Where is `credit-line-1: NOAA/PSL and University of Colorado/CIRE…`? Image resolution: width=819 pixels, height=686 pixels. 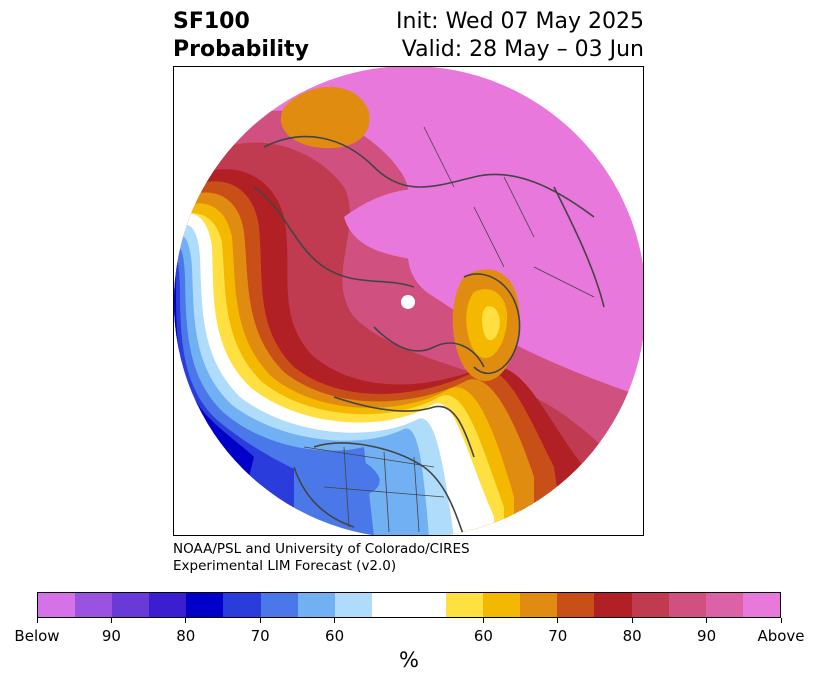 credit-line-1: NOAA/PSL and University of Colorado/CIRE… is located at coordinates (321, 549).